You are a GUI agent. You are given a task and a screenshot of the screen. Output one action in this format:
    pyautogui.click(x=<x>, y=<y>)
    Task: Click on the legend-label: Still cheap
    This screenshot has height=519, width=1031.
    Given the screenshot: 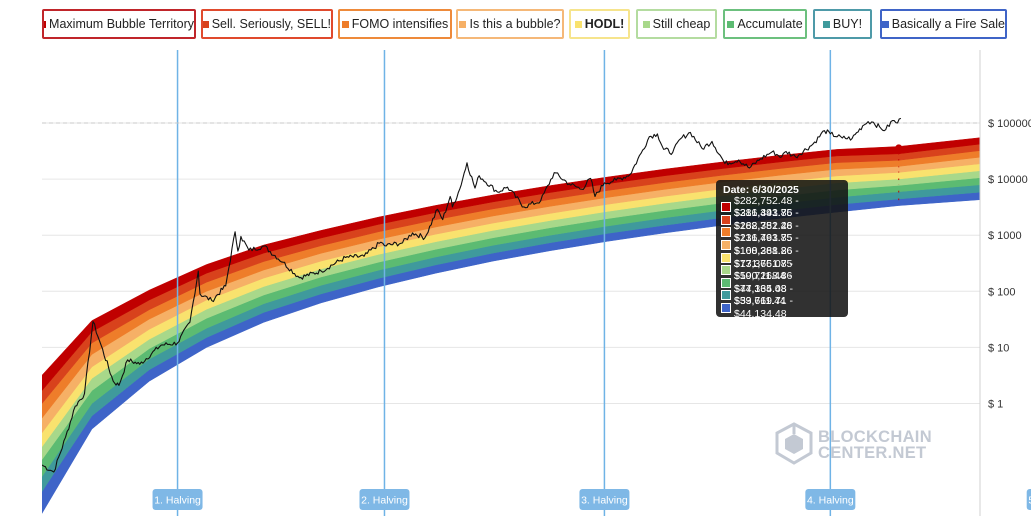 What is the action you would take?
    pyautogui.click(x=681, y=24)
    